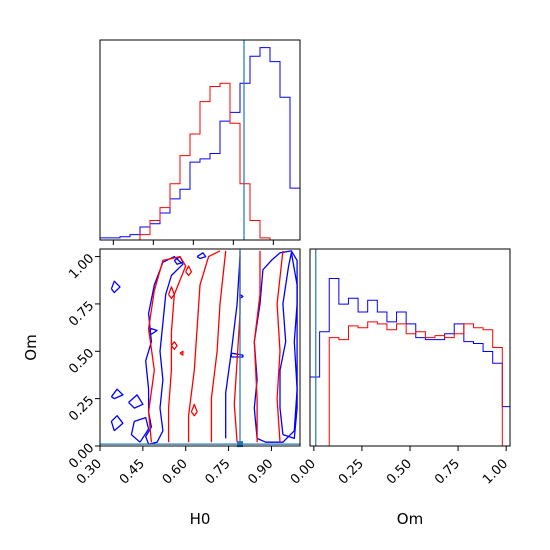  Describe the element at coordinates (410, 383) in the screenshot. I see `om-histogram-red-series` at that location.